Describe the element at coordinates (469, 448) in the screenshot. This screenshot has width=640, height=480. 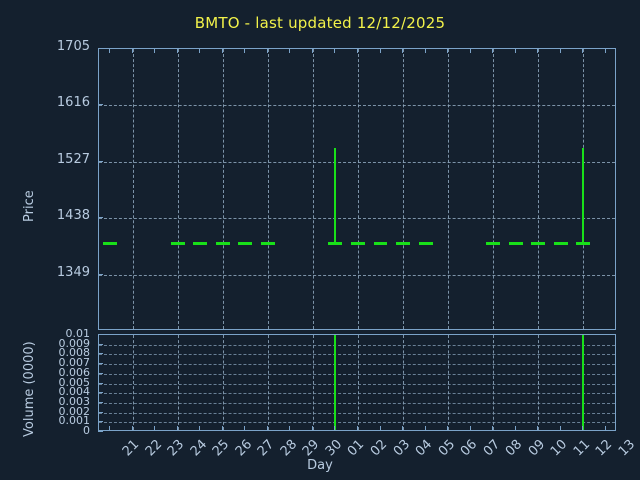
I see `day-tick-label: 06` at that location.